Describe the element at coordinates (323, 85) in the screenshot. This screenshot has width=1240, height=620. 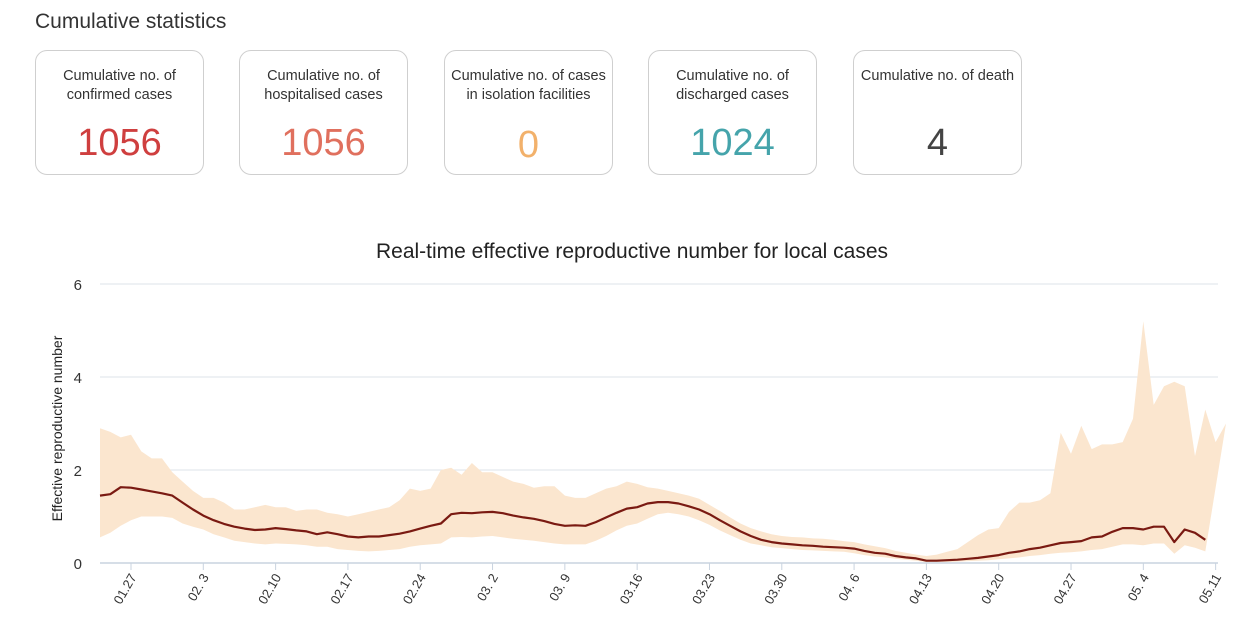
I see `card-label: Cumulative no. of hospitalised cases` at that location.